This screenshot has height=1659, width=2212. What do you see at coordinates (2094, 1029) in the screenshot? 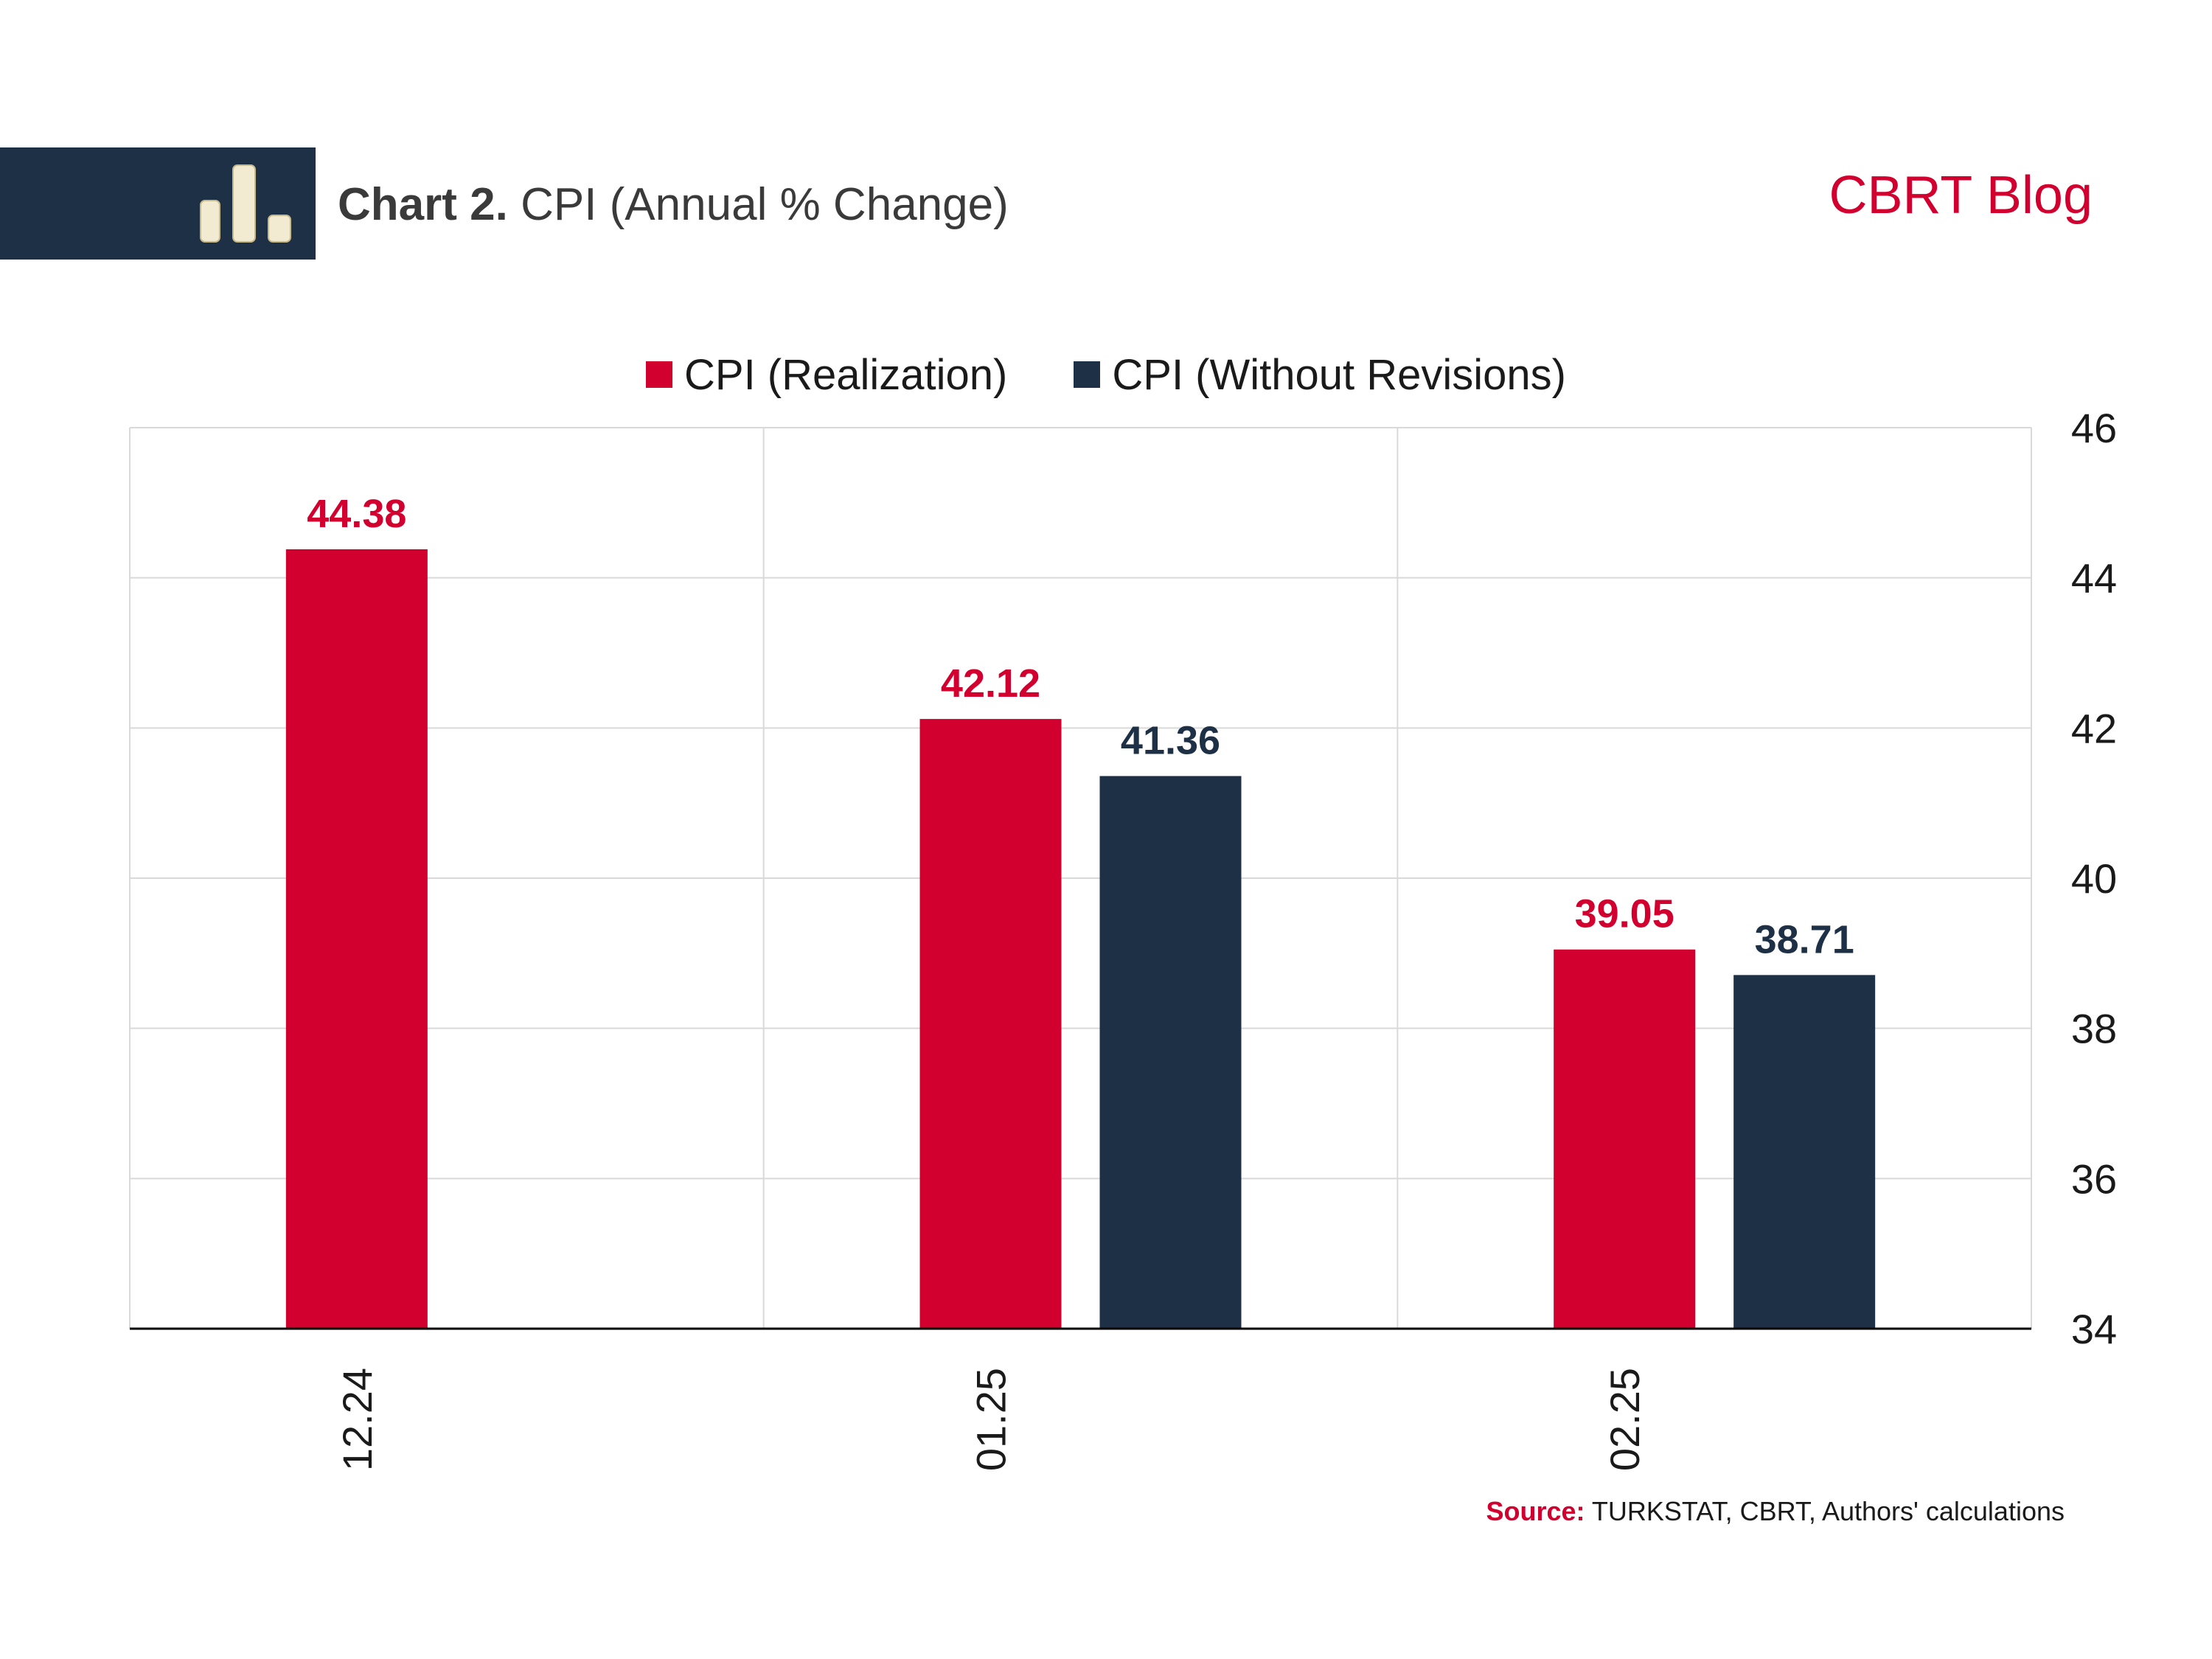
I see `y-tick-label: 38` at bounding box center [2094, 1029].